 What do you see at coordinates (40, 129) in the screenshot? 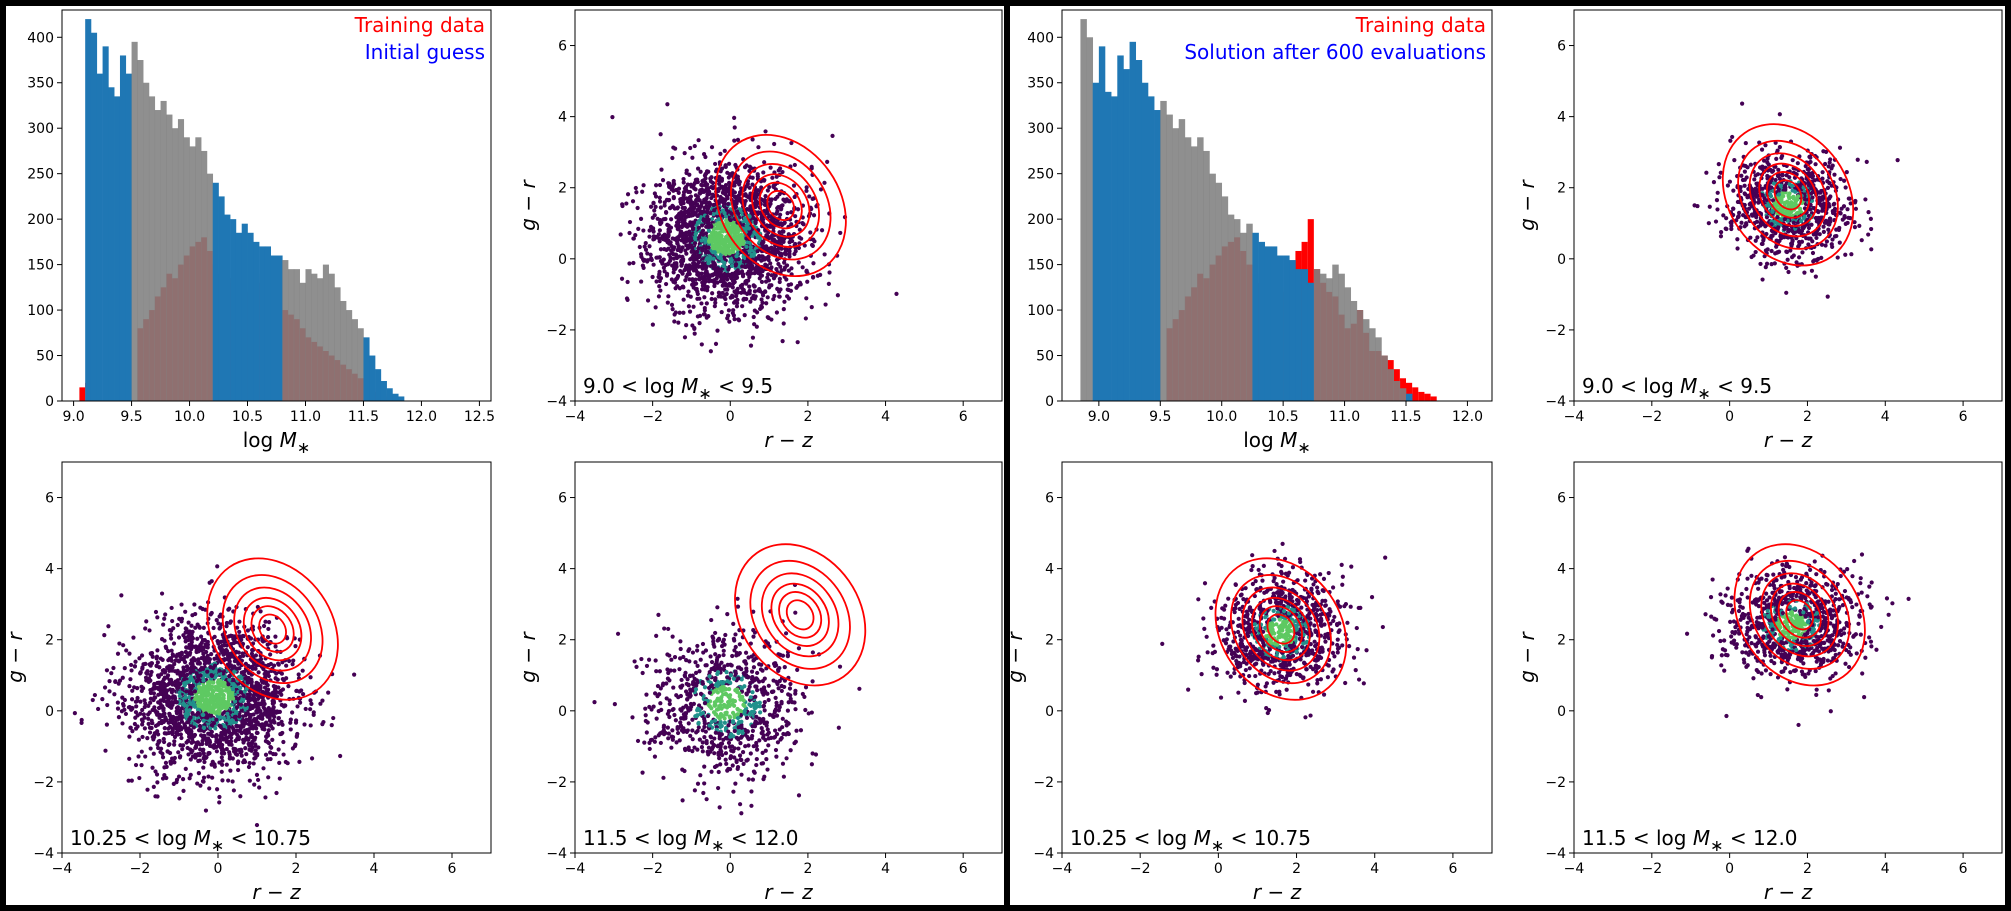
I see `y-tick-label: 300` at bounding box center [40, 129].